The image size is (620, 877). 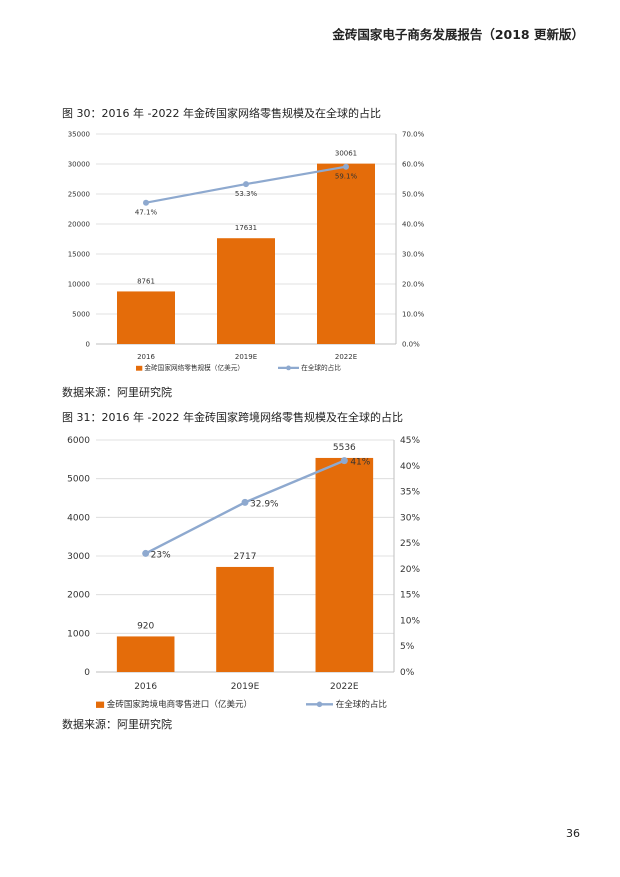 I want to click on share-line, so click(x=245, y=507).